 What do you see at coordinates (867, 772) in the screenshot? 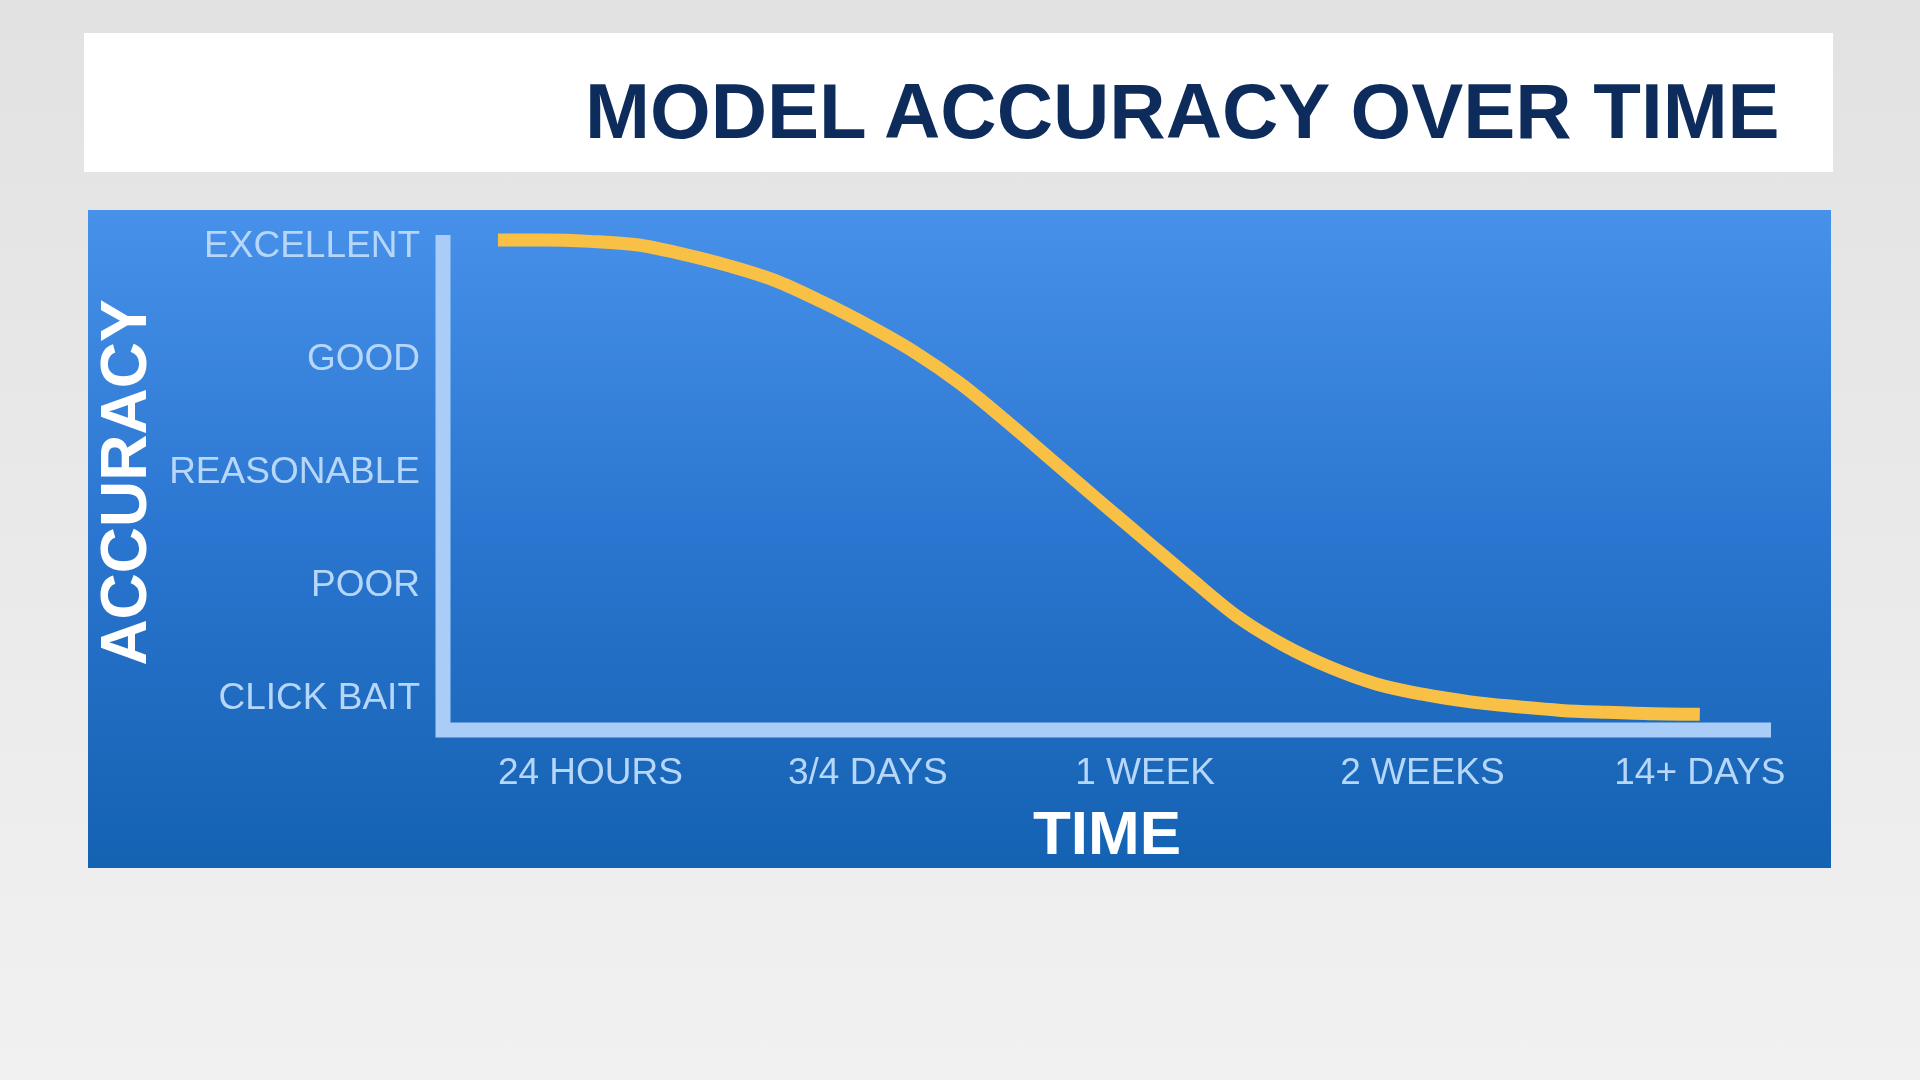
I see `x-tick-label: 3/4 DAYS` at bounding box center [867, 772].